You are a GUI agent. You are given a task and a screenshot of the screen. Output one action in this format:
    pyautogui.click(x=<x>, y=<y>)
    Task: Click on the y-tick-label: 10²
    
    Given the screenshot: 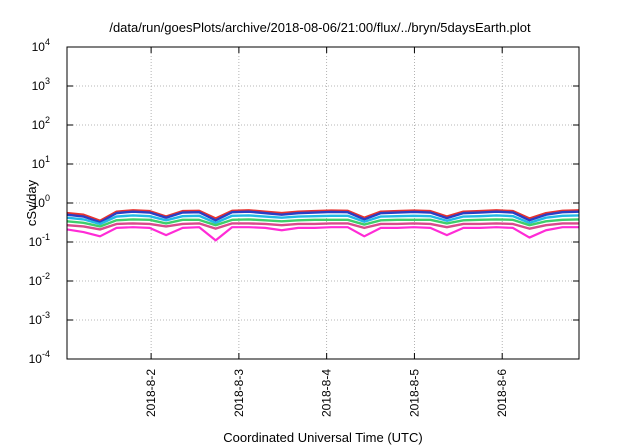 What is the action you would take?
    pyautogui.click(x=41, y=123)
    